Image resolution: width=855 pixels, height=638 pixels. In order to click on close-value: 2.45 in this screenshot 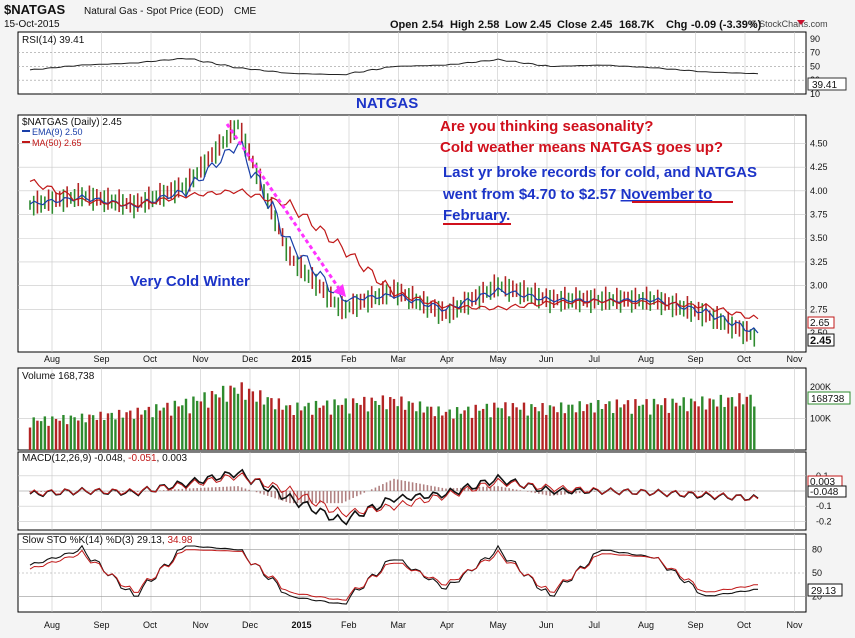, I will do `click(601, 25)`.